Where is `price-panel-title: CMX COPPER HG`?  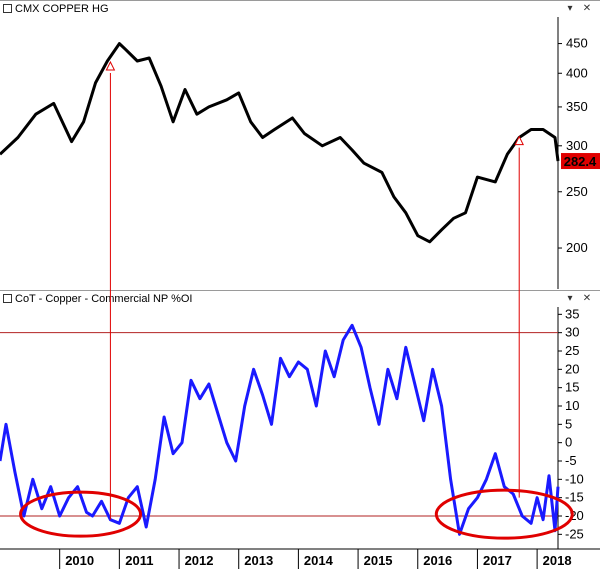 price-panel-title: CMX COPPER HG is located at coordinates (54, 9).